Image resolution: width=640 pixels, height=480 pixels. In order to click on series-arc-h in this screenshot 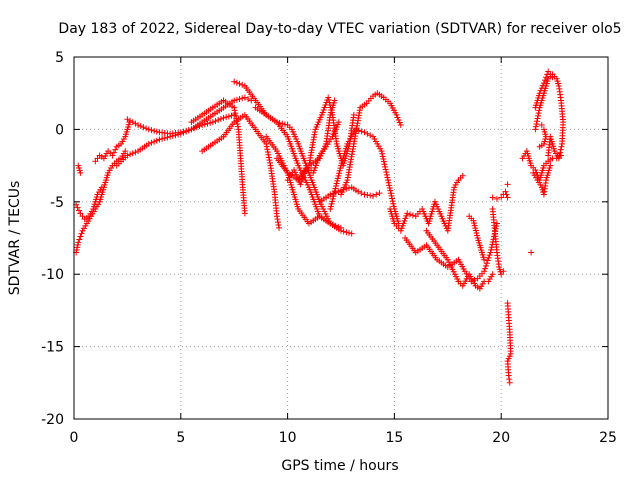, I will do `click(241, 171)`.